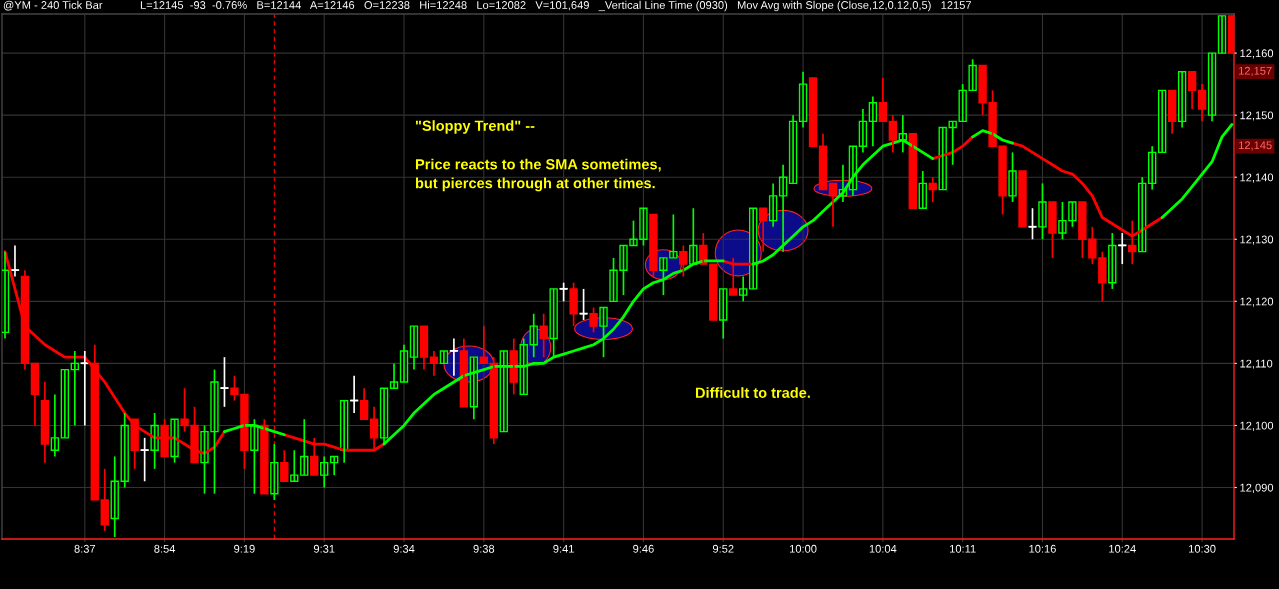 This screenshot has width=1279, height=589. Describe the element at coordinates (1257, 178) in the screenshot. I see `y-tick-label: 12,140` at that location.